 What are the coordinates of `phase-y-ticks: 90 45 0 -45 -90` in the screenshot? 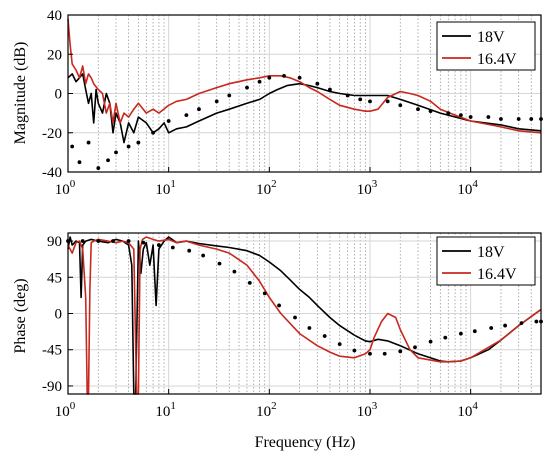 It's located at (57, 314).